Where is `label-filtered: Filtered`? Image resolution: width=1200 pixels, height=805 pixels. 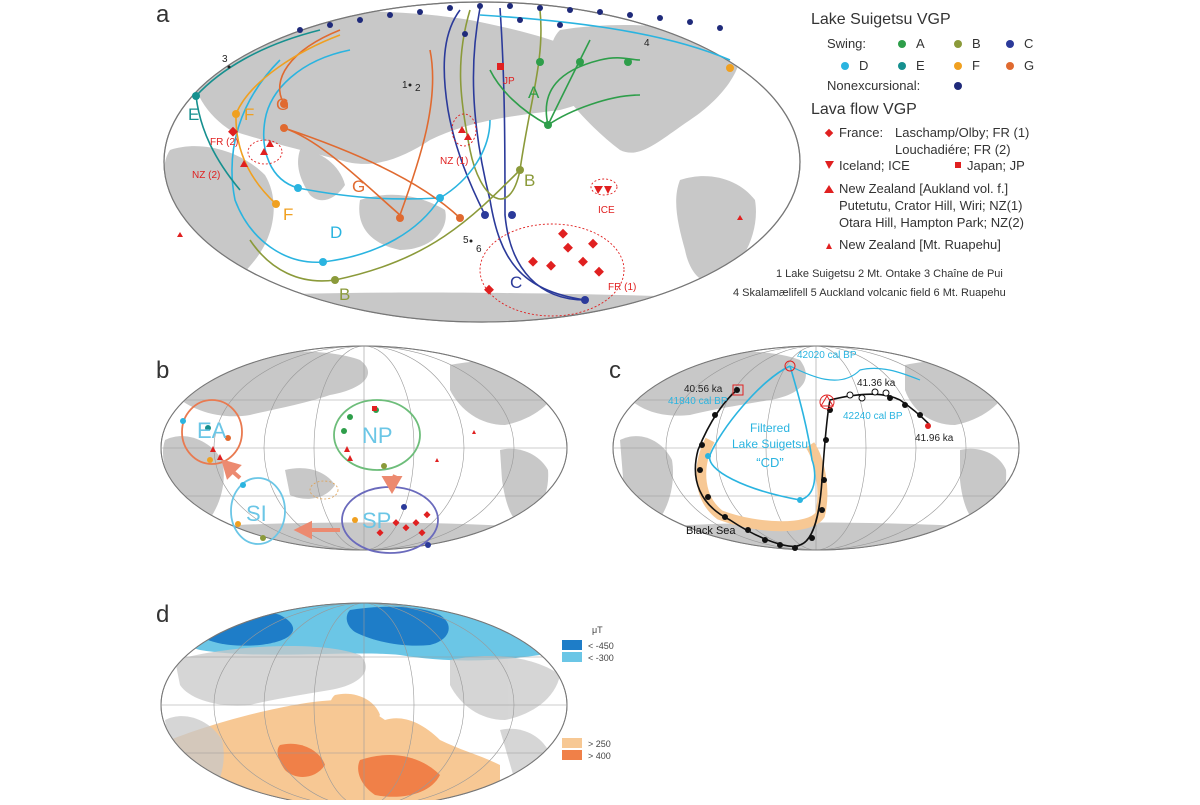
label-filtered: Filtered is located at coordinates (770, 428).